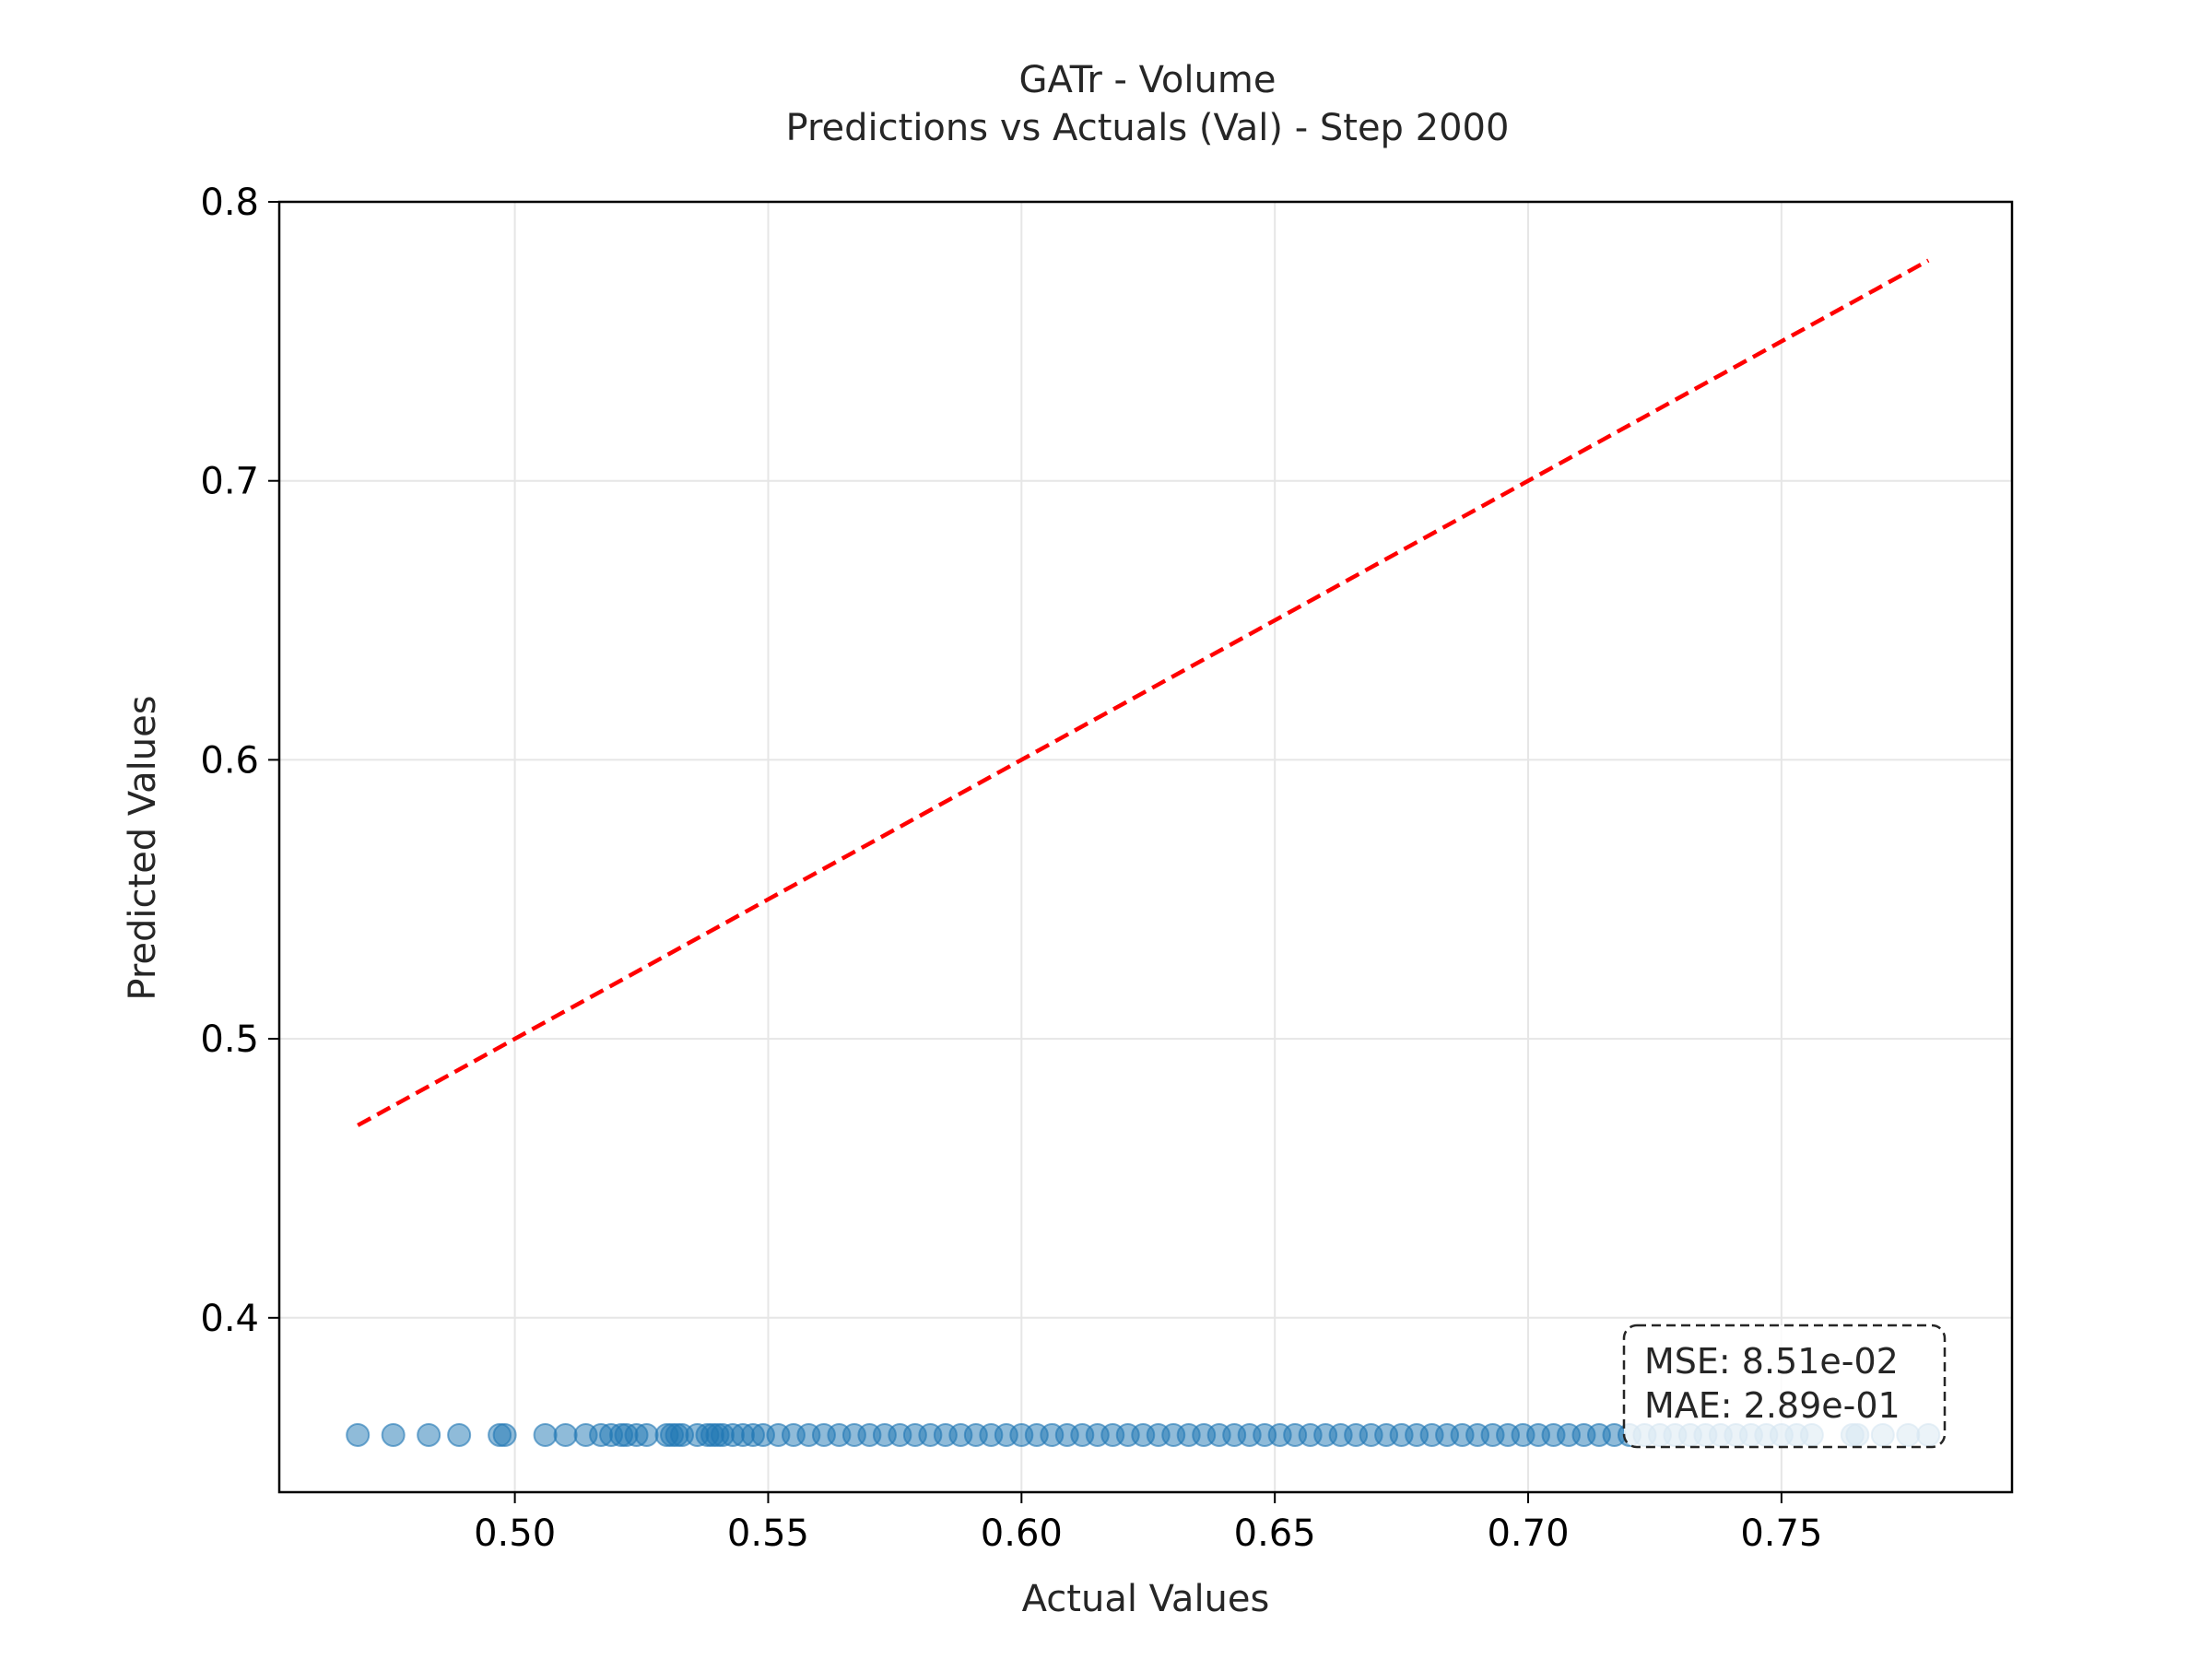 The width and height of the screenshot is (2212, 1659). I want to click on x-axis-ticks: 0.50 0.55 0.60 0.65 0.70 0.75, so click(1148, 1523).